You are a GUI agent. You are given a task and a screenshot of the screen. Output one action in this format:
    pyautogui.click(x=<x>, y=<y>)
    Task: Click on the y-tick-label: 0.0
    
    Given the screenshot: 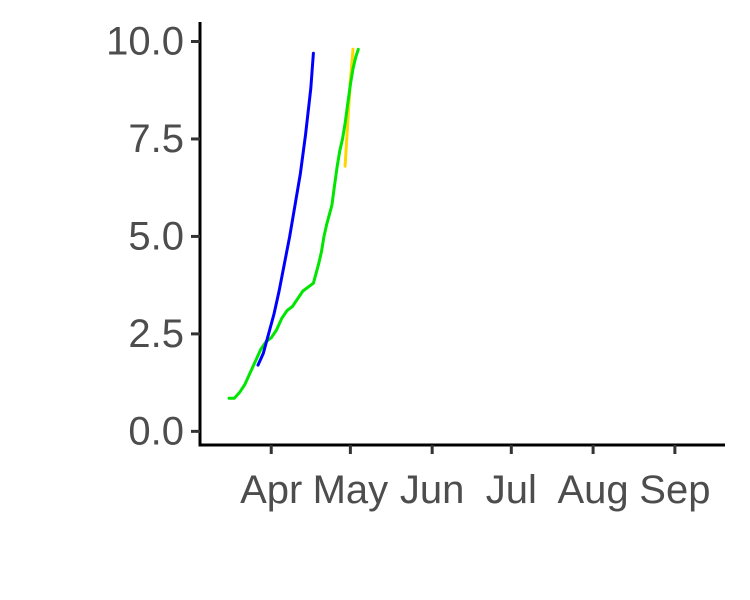 What is the action you would take?
    pyautogui.click(x=156, y=431)
    